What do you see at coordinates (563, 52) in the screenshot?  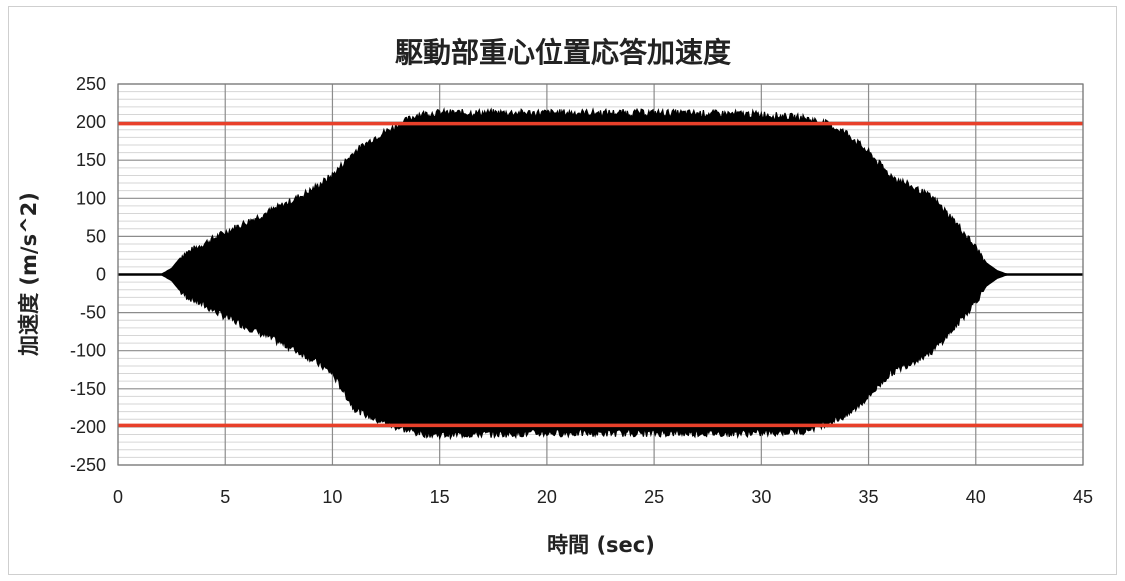 I see `chart-title: 駆動部重心位置応答加速度` at bounding box center [563, 52].